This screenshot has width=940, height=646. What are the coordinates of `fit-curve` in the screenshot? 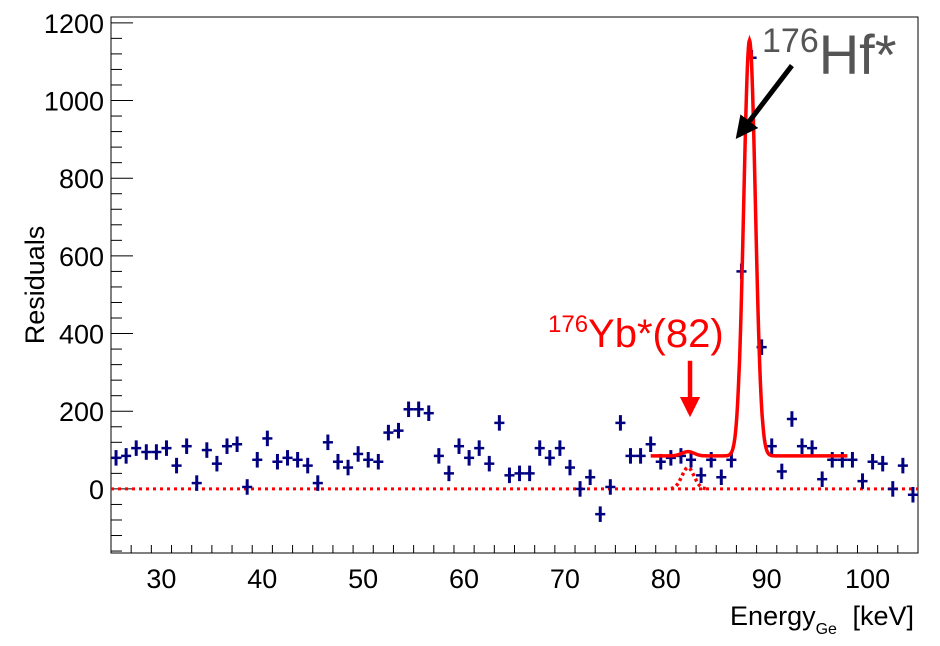 It's located at (749, 246).